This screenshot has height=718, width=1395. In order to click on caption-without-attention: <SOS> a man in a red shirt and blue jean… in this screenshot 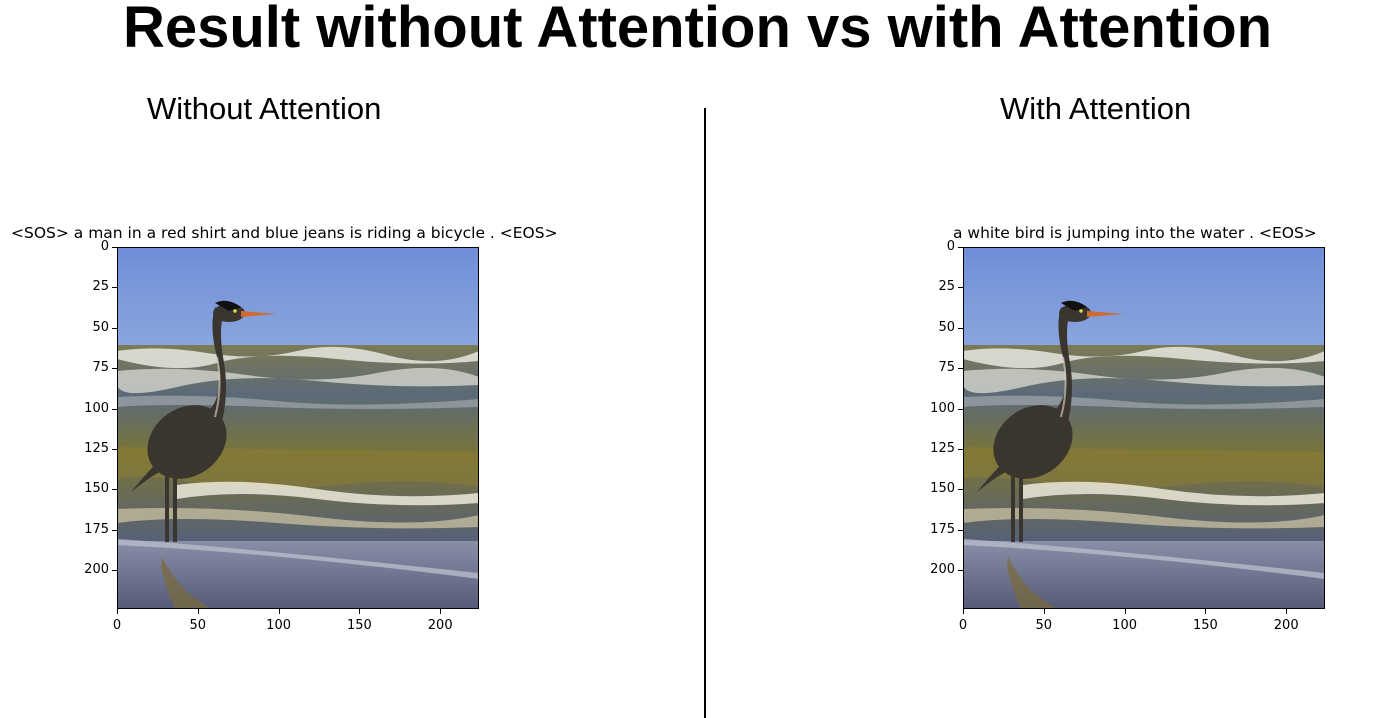, I will do `click(284, 233)`.